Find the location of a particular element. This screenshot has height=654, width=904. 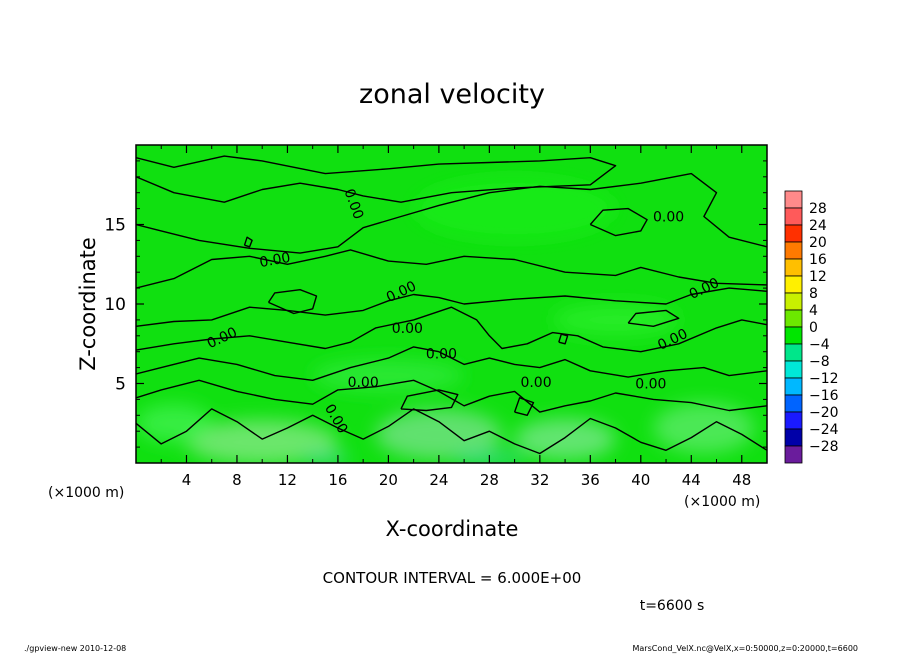

x-tick-label: 48 is located at coordinates (741, 480).